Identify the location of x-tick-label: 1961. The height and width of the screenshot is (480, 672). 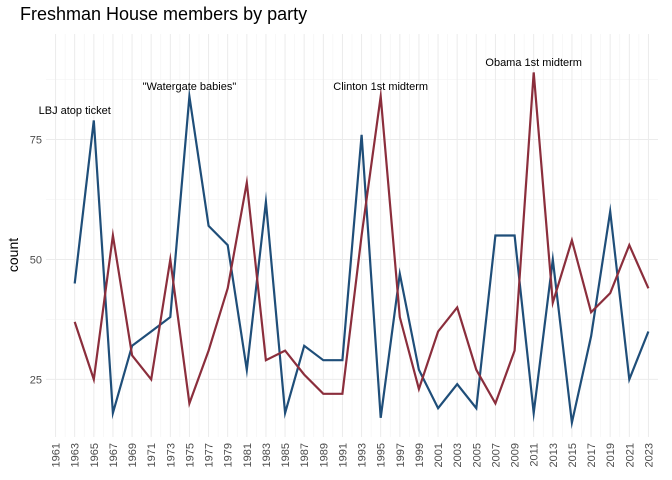
(57, 455).